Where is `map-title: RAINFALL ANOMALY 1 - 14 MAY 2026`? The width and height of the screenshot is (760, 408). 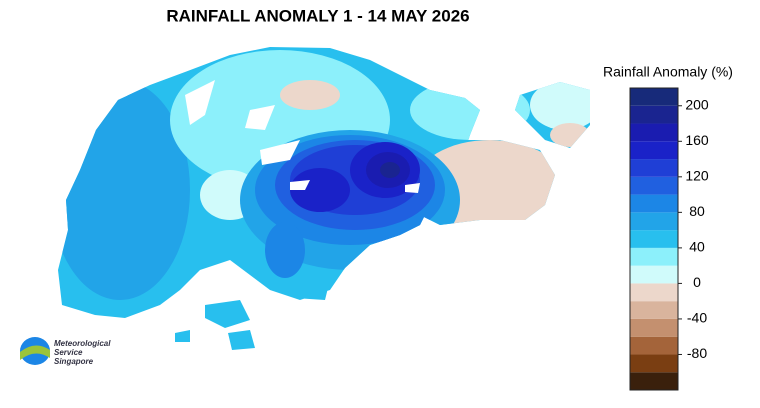 map-title: RAINFALL ANOMALY 1 - 14 MAY 2026 is located at coordinates (317, 15).